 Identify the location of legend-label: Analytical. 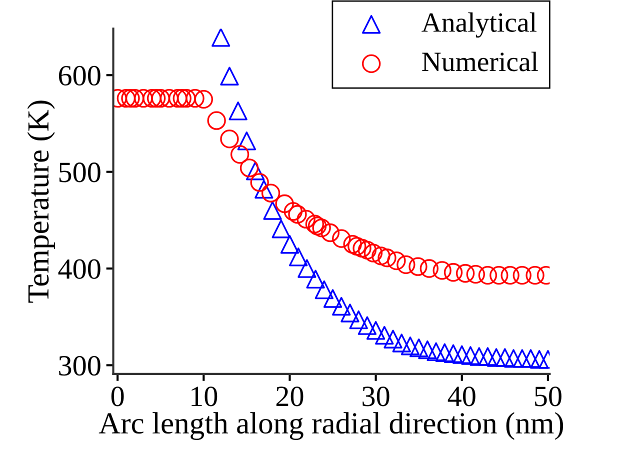
(479, 25).